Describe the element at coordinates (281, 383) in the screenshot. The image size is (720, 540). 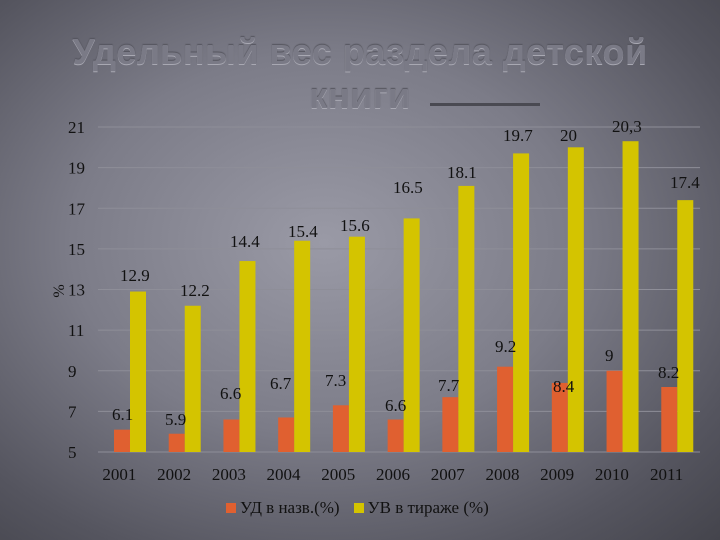
I see `data-label-ud: 6.7` at that location.